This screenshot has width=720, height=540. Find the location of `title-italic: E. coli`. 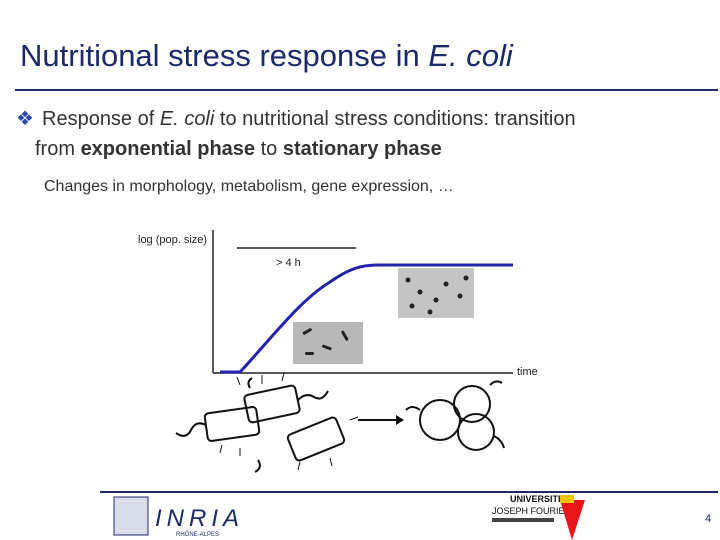

title-italic: E. coli is located at coordinates (471, 55).